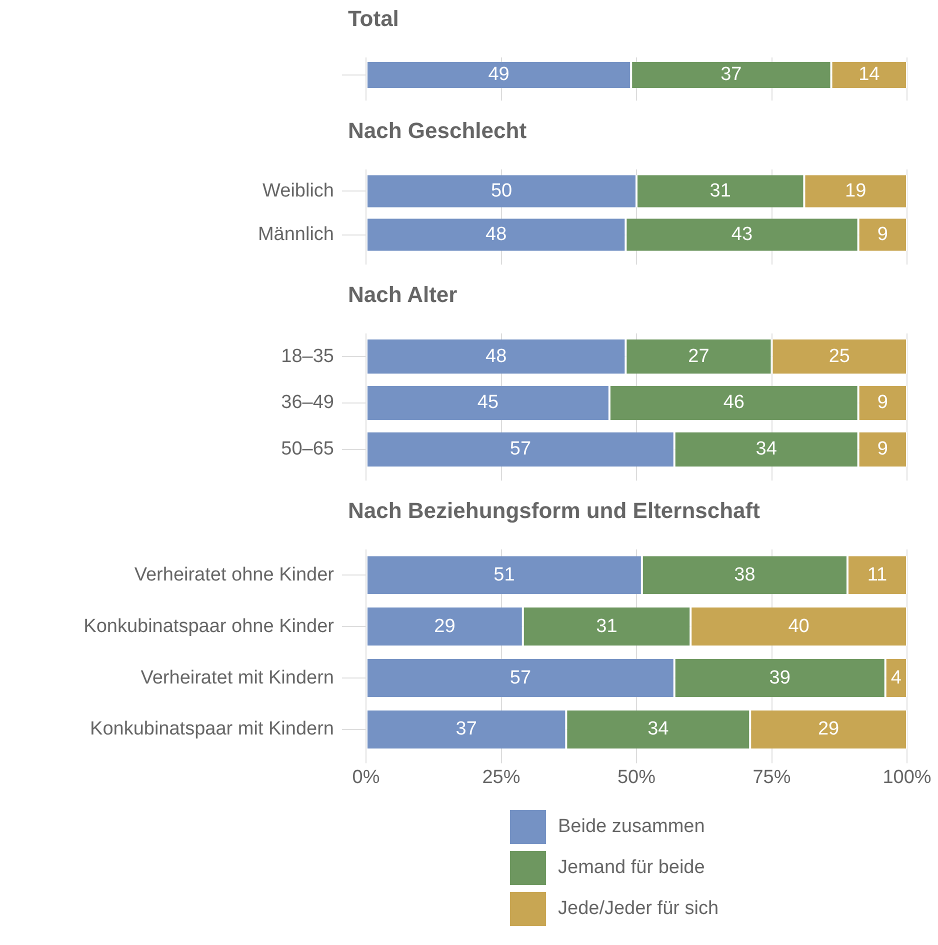 This screenshot has width=938, height=945. Describe the element at coordinates (296, 235) in the screenshot. I see `y-tick-label: Männlich` at that location.